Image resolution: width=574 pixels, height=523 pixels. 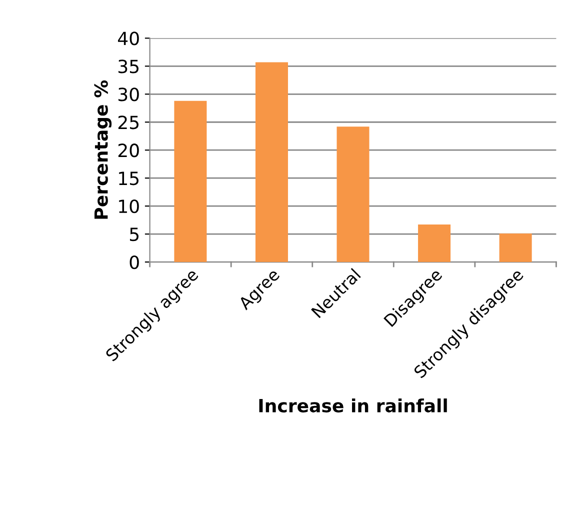 I want to click on y-tick-label: 10, so click(x=129, y=207).